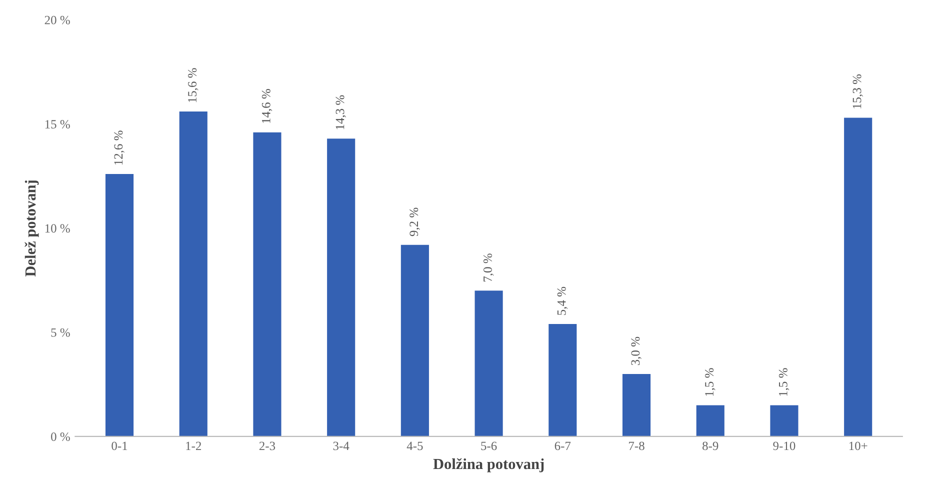 The image size is (940, 496). What do you see at coordinates (636, 351) in the screenshot?
I see `data-label: 3,0 %` at bounding box center [636, 351].